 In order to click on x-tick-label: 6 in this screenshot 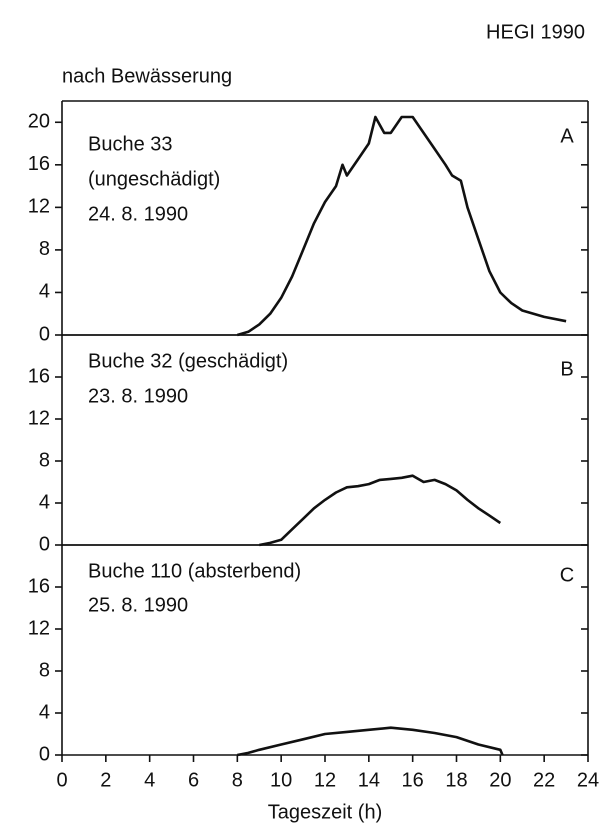, I will do `click(193, 780)`.